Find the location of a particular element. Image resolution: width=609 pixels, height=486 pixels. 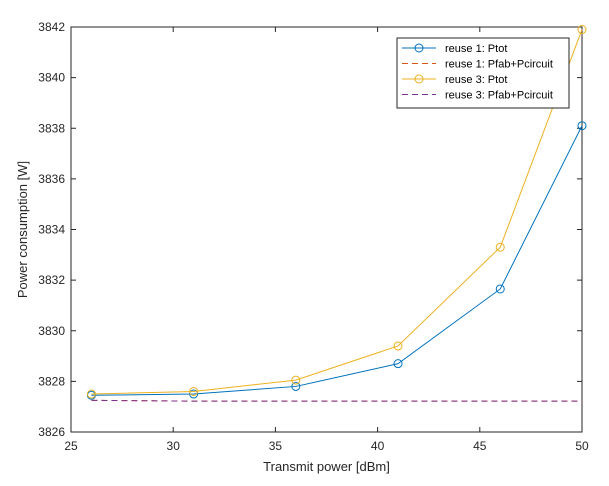

legend-label: reuse 1: Pfab+Pcircuit is located at coordinates (499, 65).